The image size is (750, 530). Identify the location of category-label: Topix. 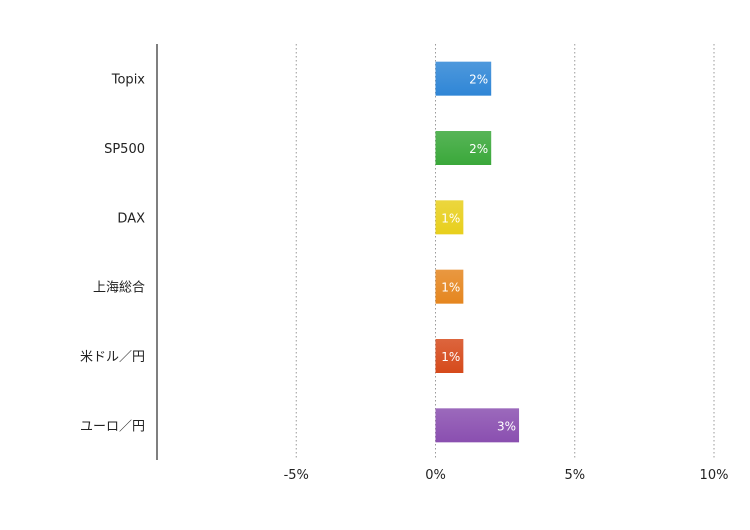
(128, 80).